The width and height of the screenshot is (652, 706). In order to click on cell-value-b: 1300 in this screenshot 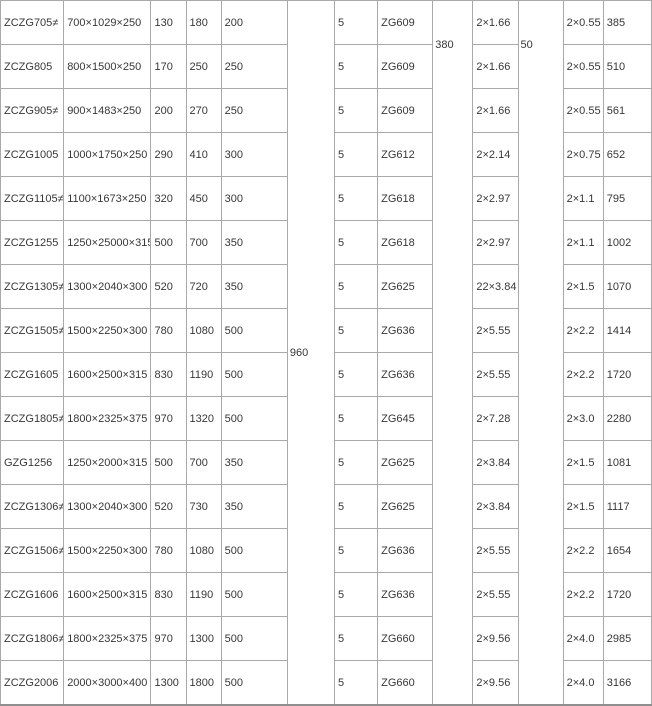, I will do `click(203, 638)`.